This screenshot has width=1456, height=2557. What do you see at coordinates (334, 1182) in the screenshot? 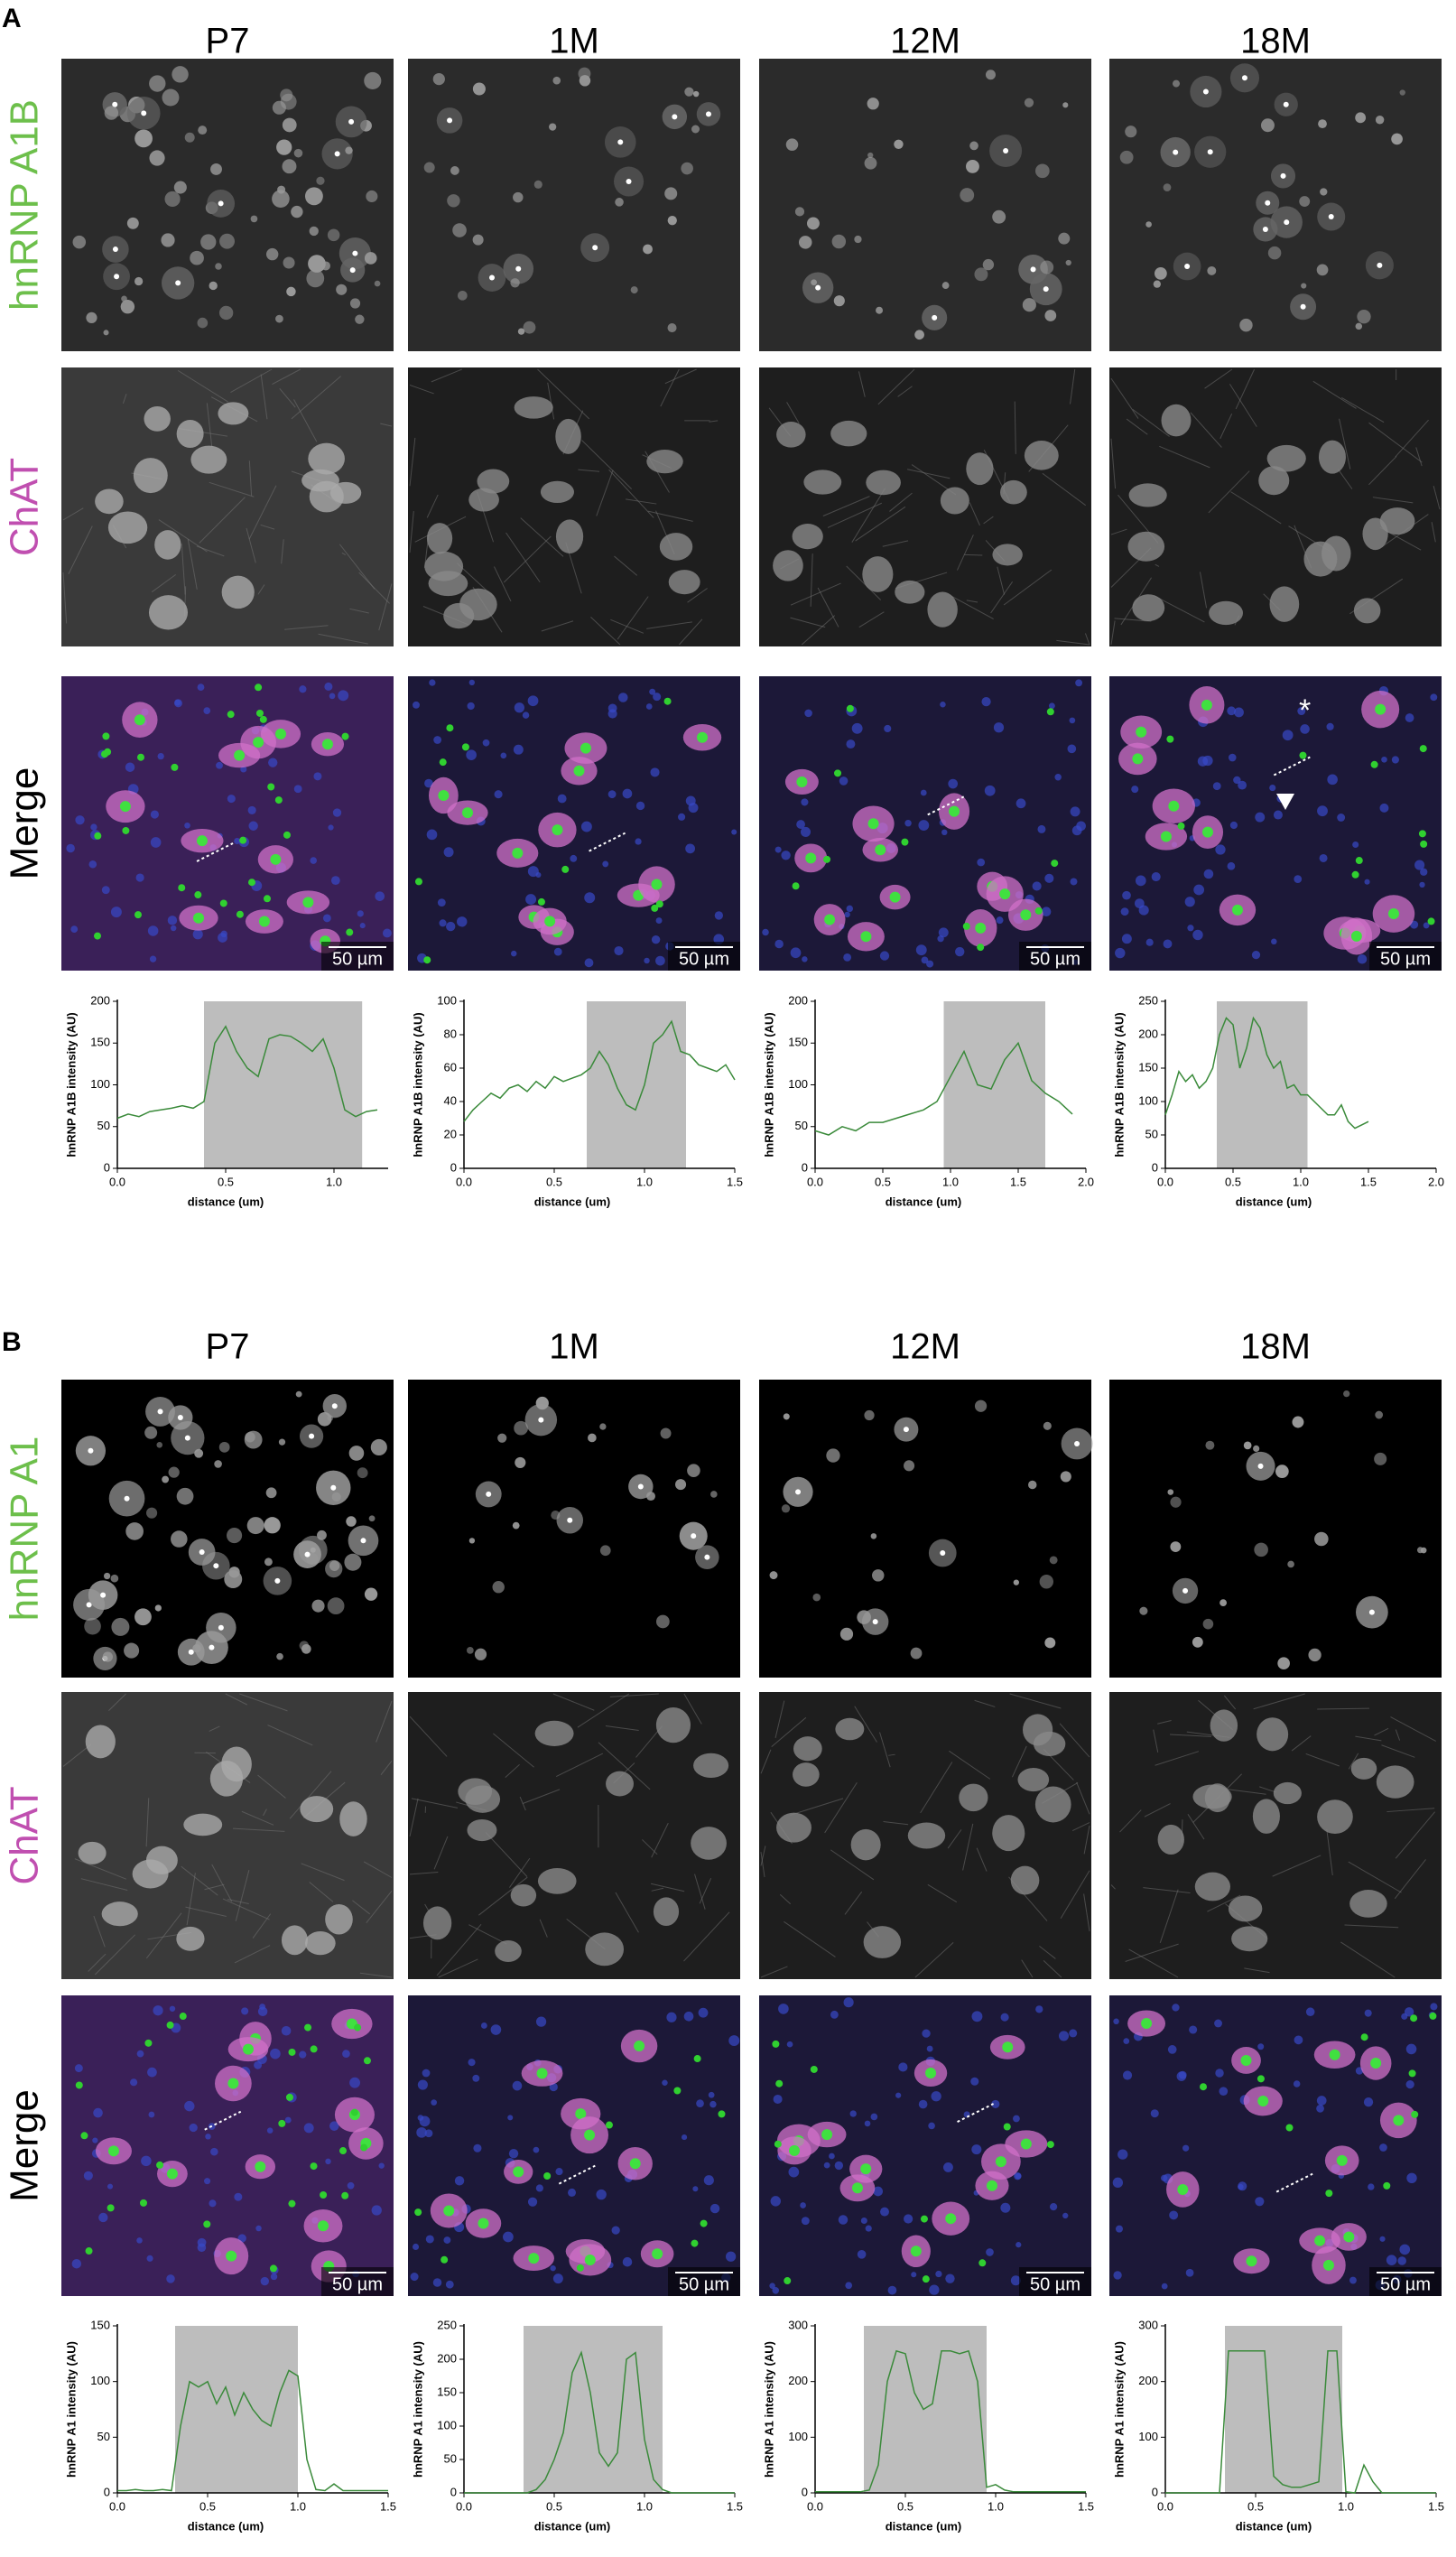
I see `x-tick-label: 1.0` at bounding box center [334, 1182].